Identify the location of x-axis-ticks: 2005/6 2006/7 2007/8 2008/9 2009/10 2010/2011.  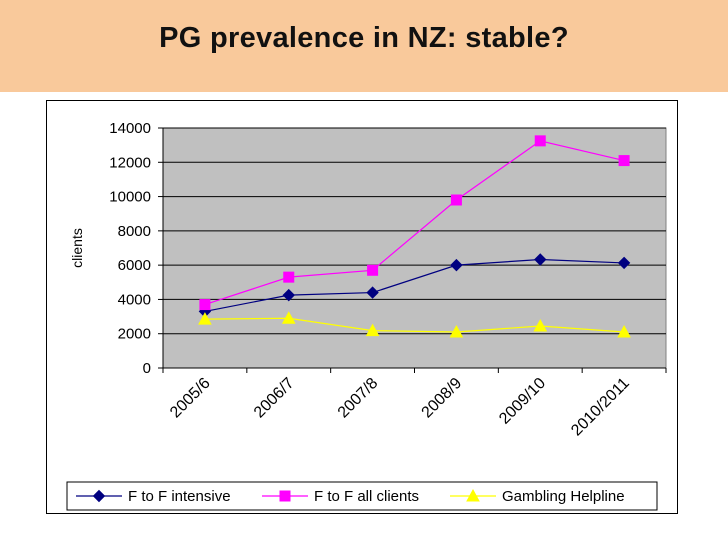
(414, 404).